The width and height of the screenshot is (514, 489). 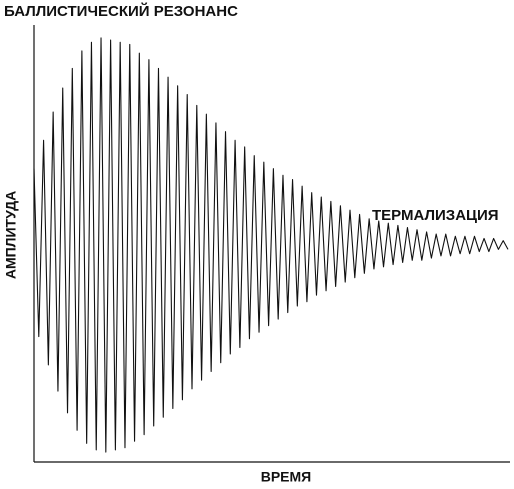 What do you see at coordinates (435, 215) in the screenshot?
I see `annotation: ТЕРМАЛИЗАЦИЯ` at bounding box center [435, 215].